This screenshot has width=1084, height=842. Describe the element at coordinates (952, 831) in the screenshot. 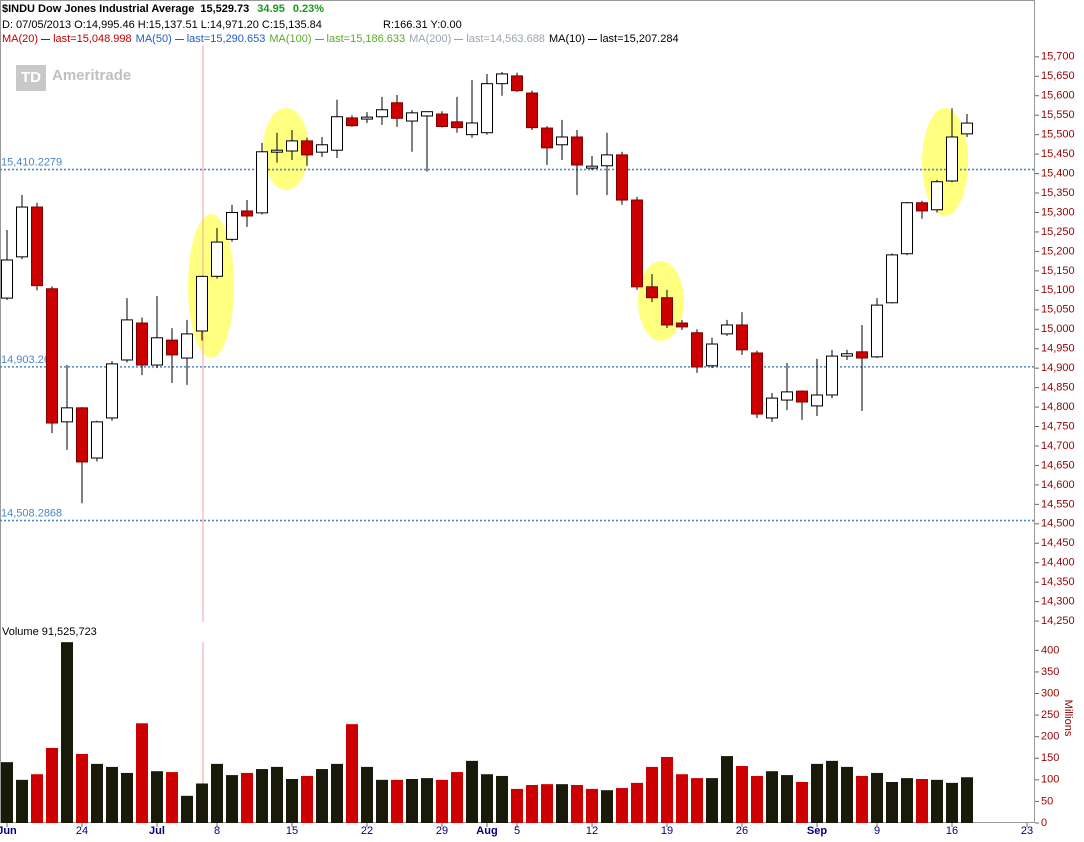

I see `x-tick-label: 16` at that location.